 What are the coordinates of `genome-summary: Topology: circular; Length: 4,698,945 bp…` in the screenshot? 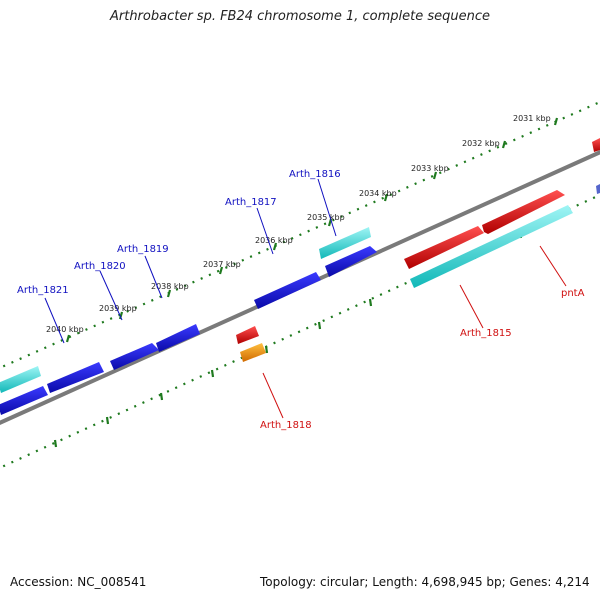 It's located at (425, 582).